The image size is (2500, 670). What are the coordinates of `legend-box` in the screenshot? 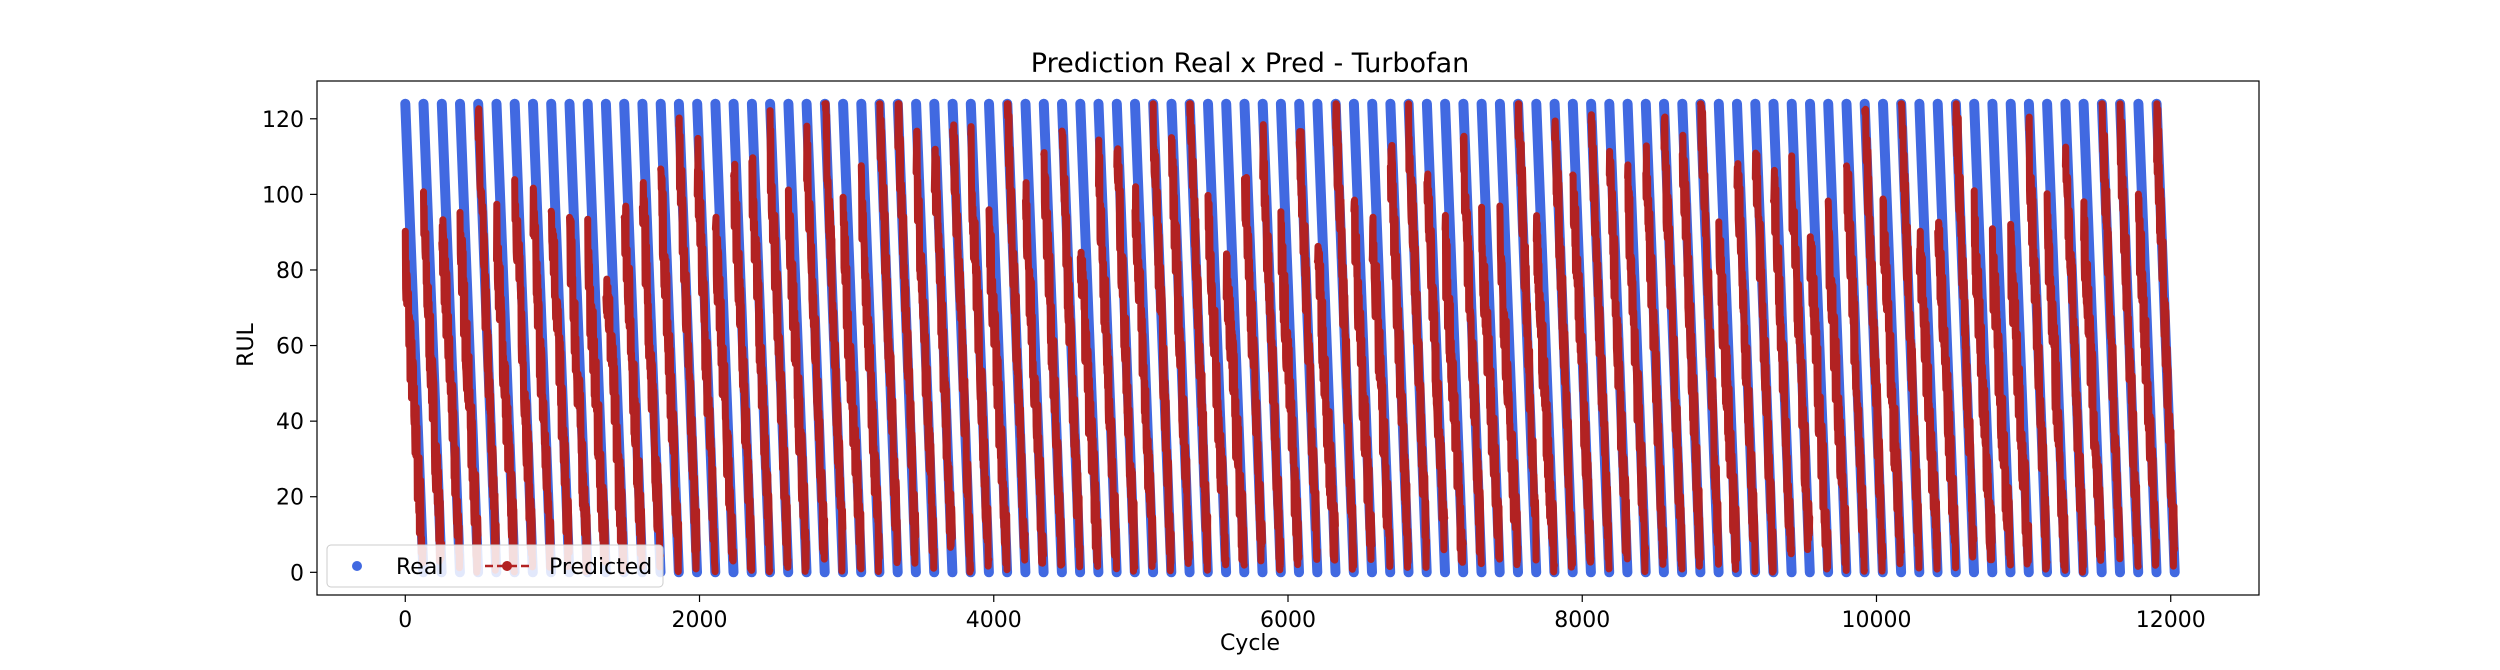 It's located at (495, 566).